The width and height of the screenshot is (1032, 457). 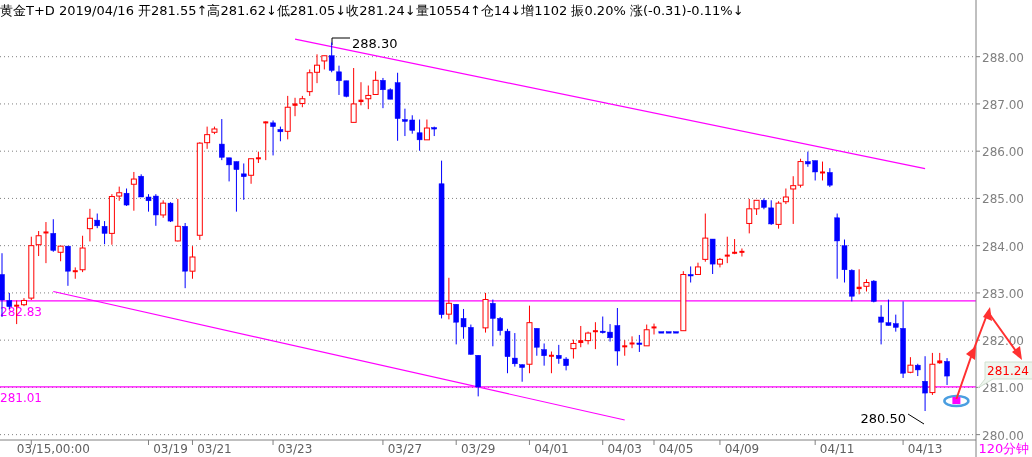 I want to click on x-tick-label: 03/19, so click(x=170, y=449).